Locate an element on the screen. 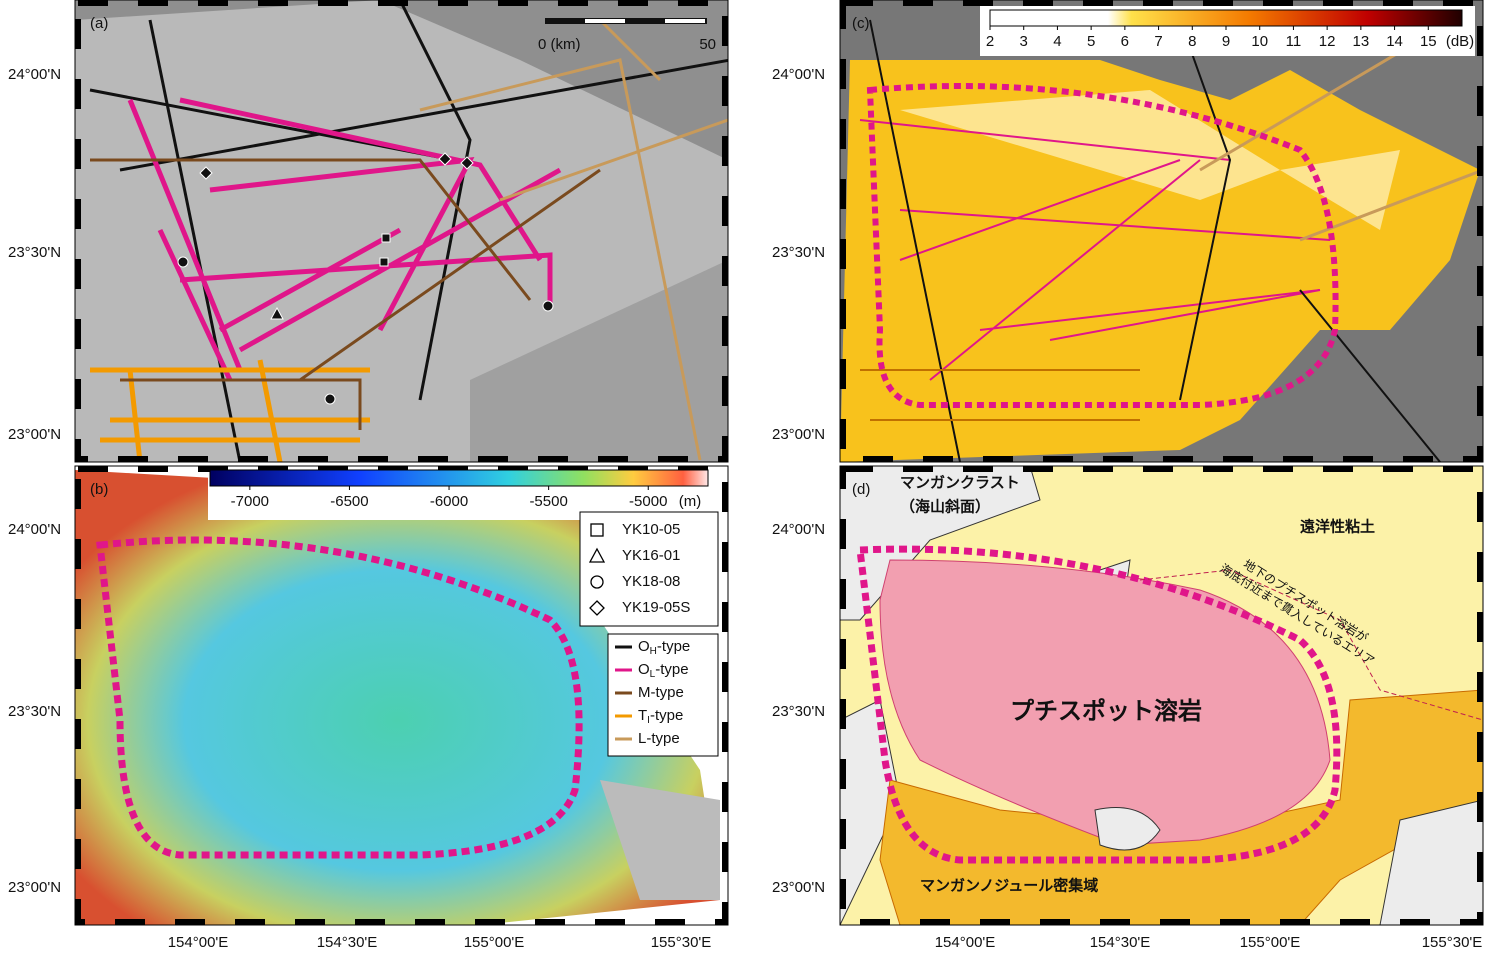  colorbar-tick-label: 15 is located at coordinates (1428, 41).